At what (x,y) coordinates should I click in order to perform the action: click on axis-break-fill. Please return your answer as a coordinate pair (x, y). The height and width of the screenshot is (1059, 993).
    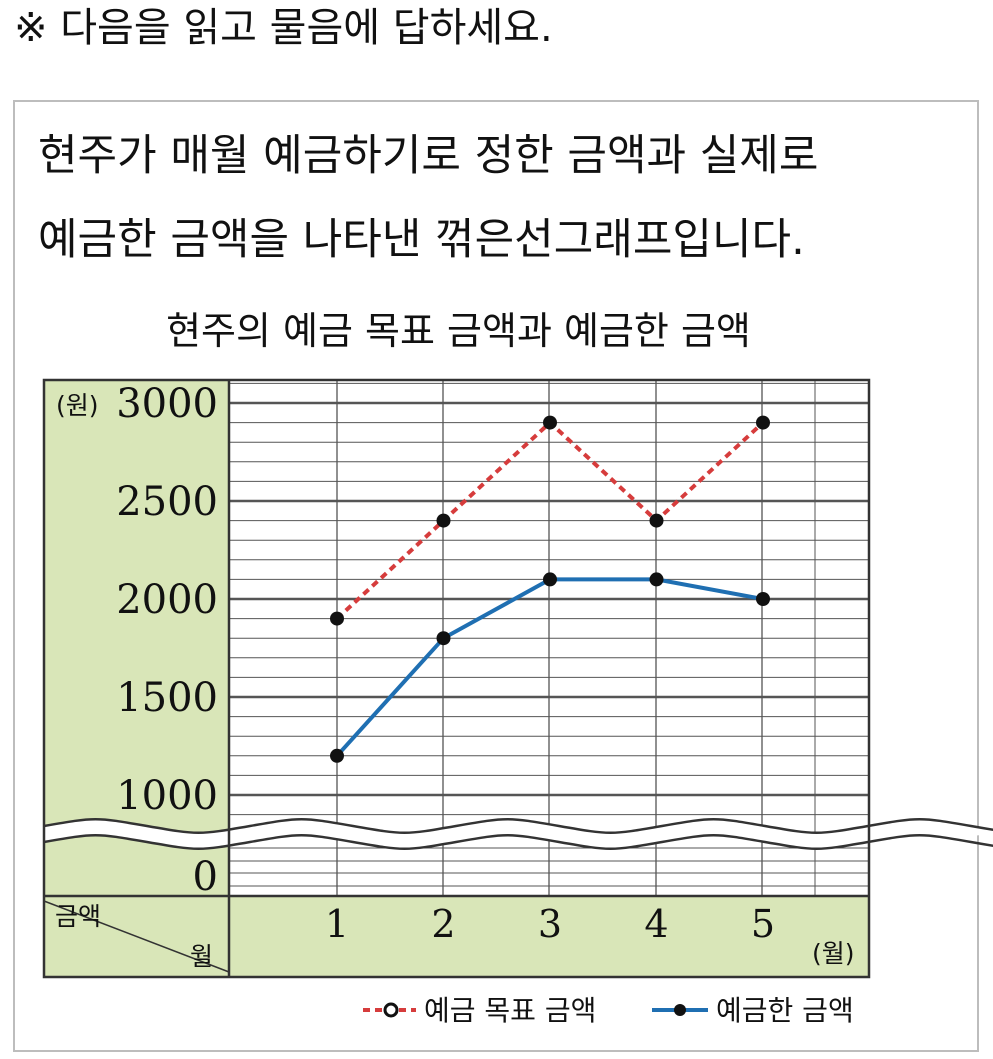
    Looking at the image, I should click on (517, 834).